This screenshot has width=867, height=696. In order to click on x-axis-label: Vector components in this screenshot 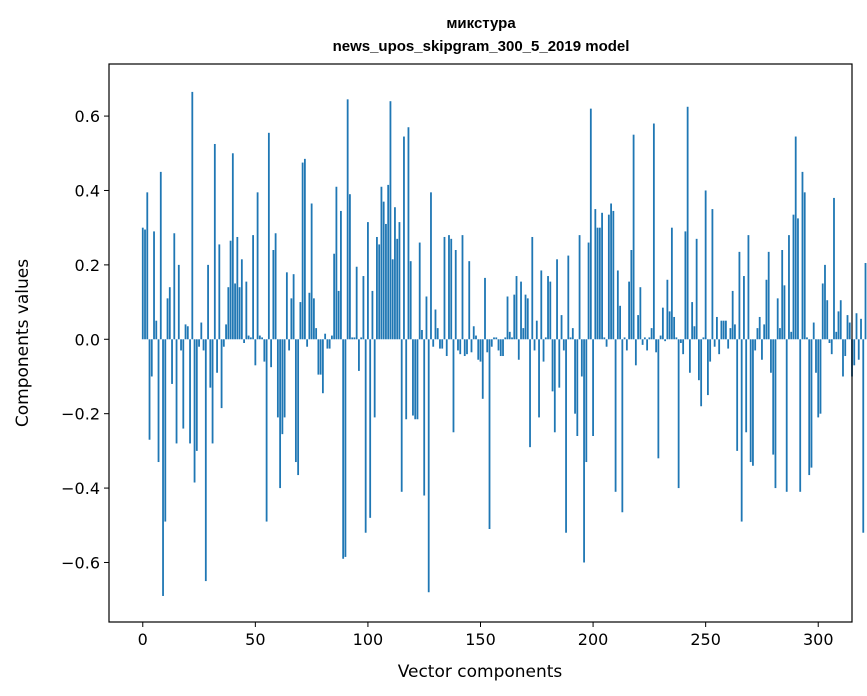, I will do `click(480, 672)`.